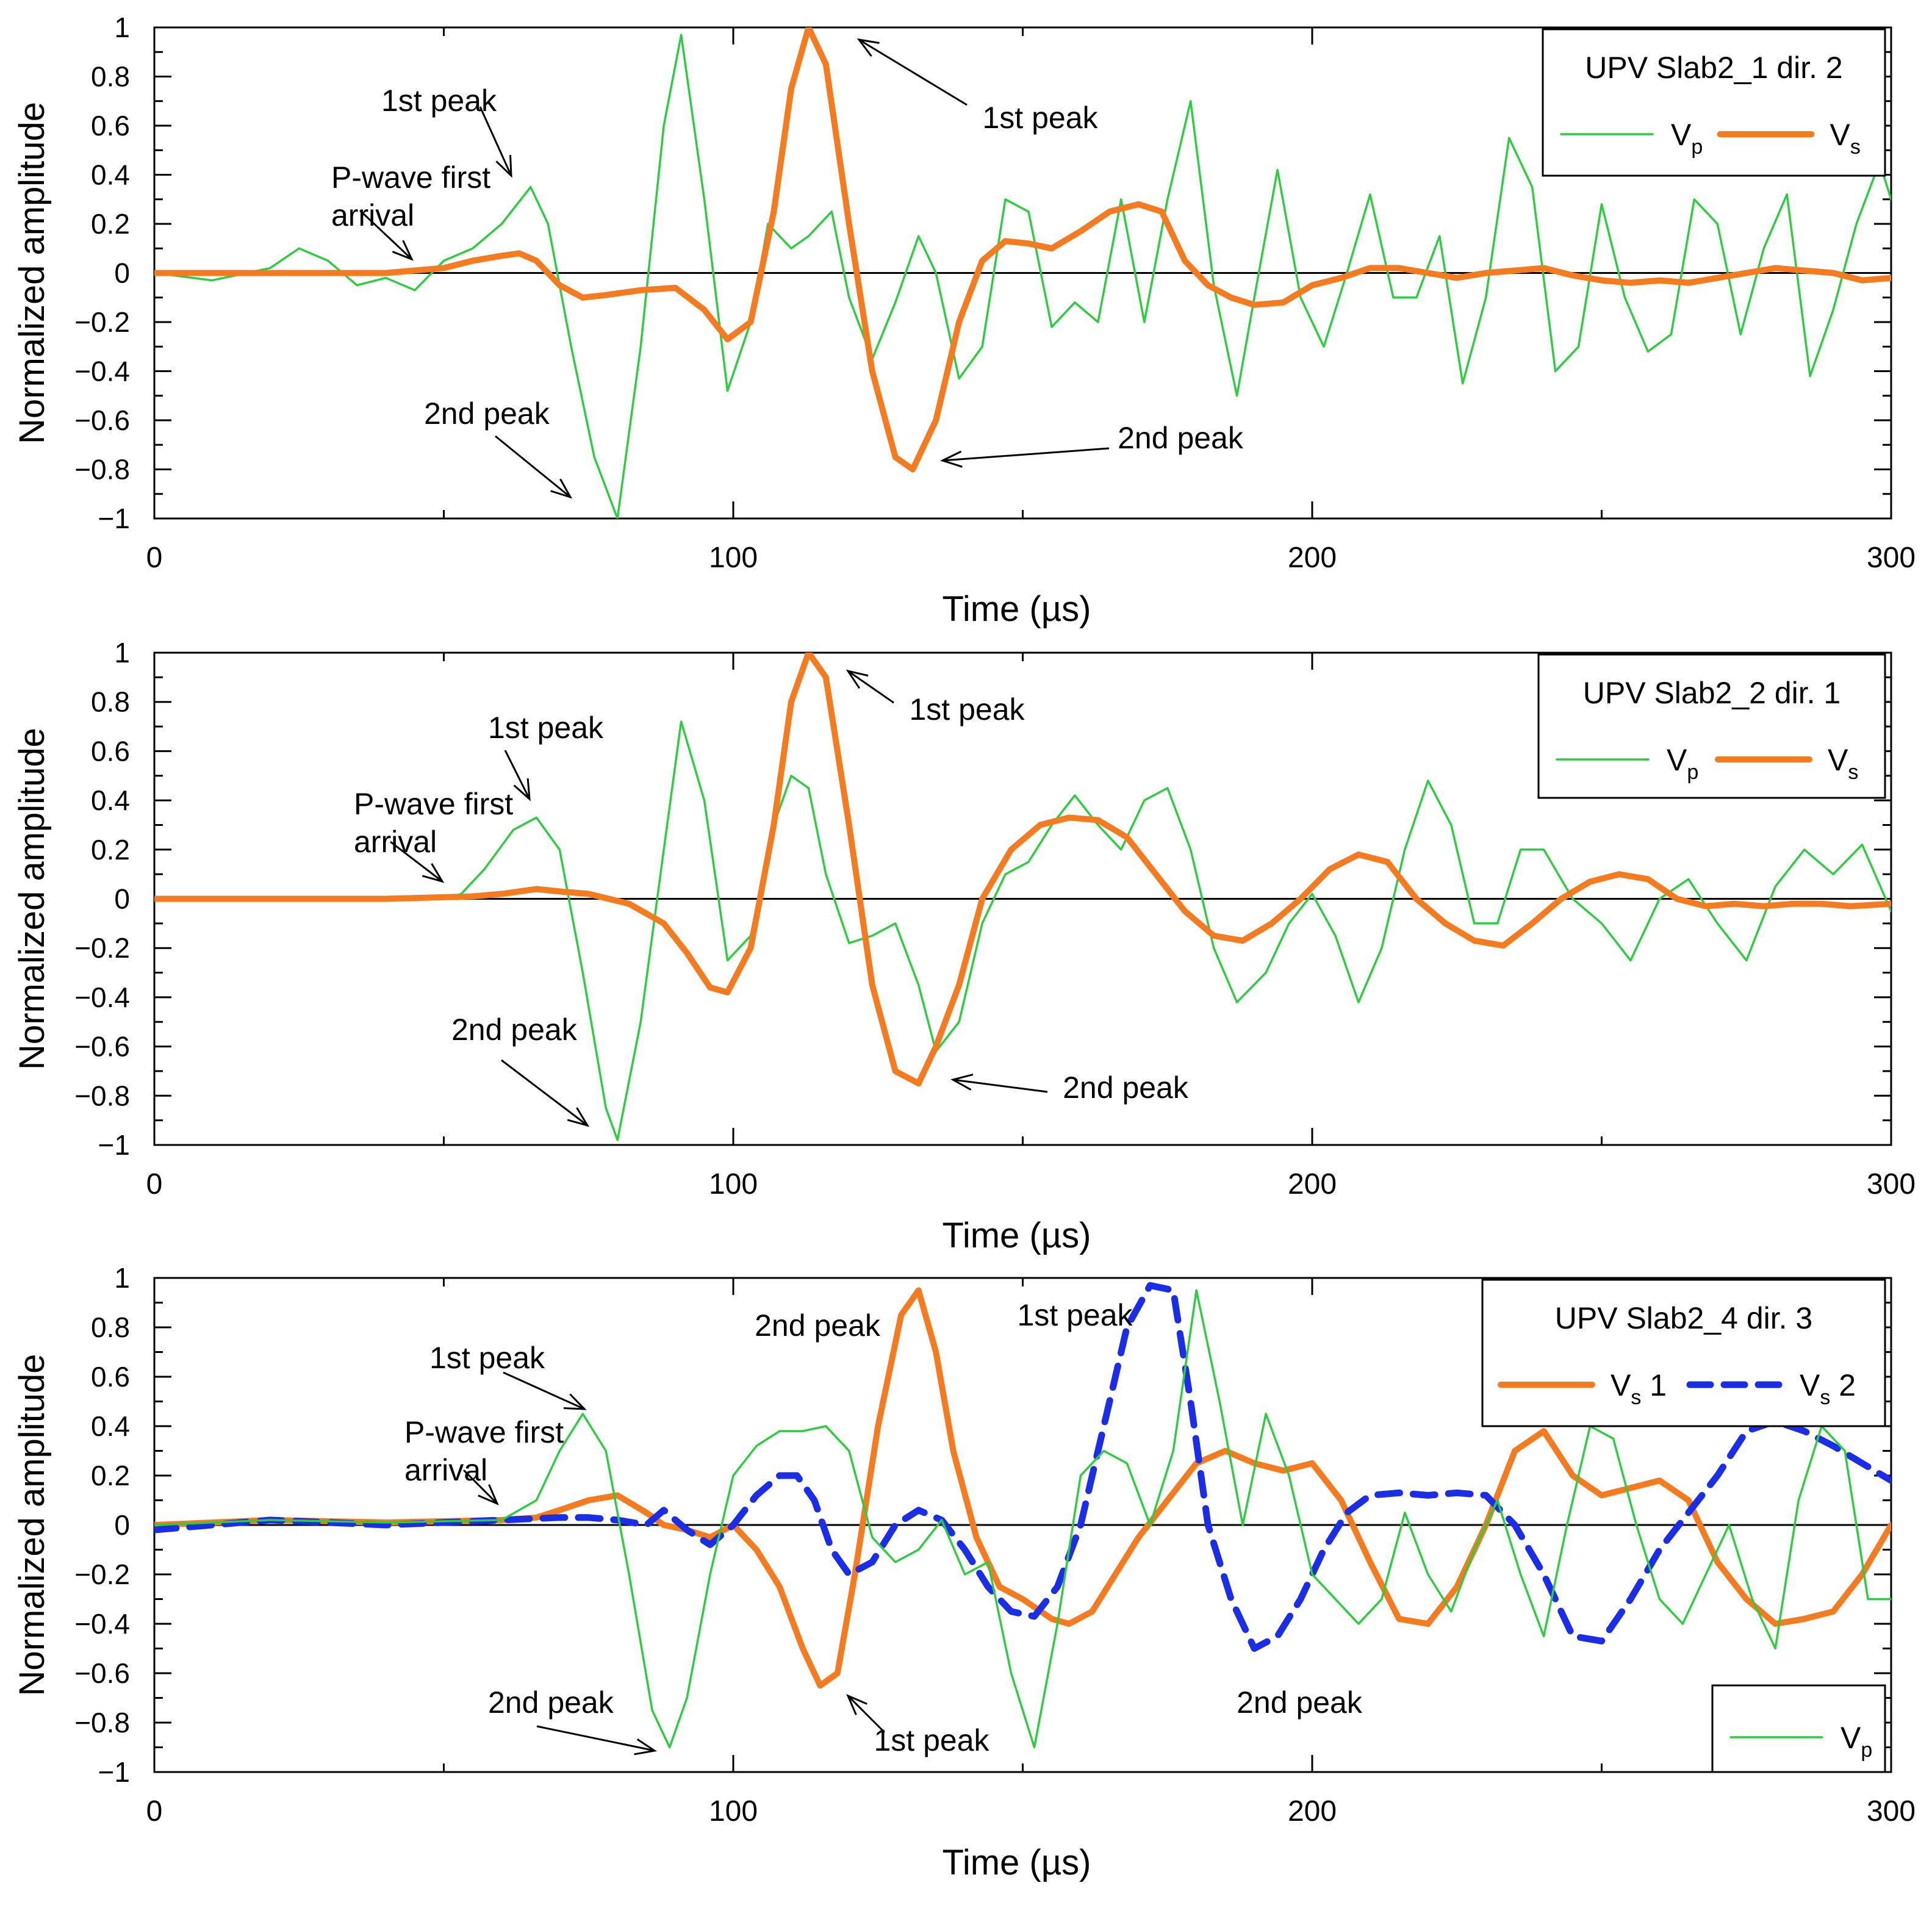 This screenshot has height=1905, width=1932. Describe the element at coordinates (1828, 1388) in the screenshot. I see `legend-label: Vs 2` at that location.